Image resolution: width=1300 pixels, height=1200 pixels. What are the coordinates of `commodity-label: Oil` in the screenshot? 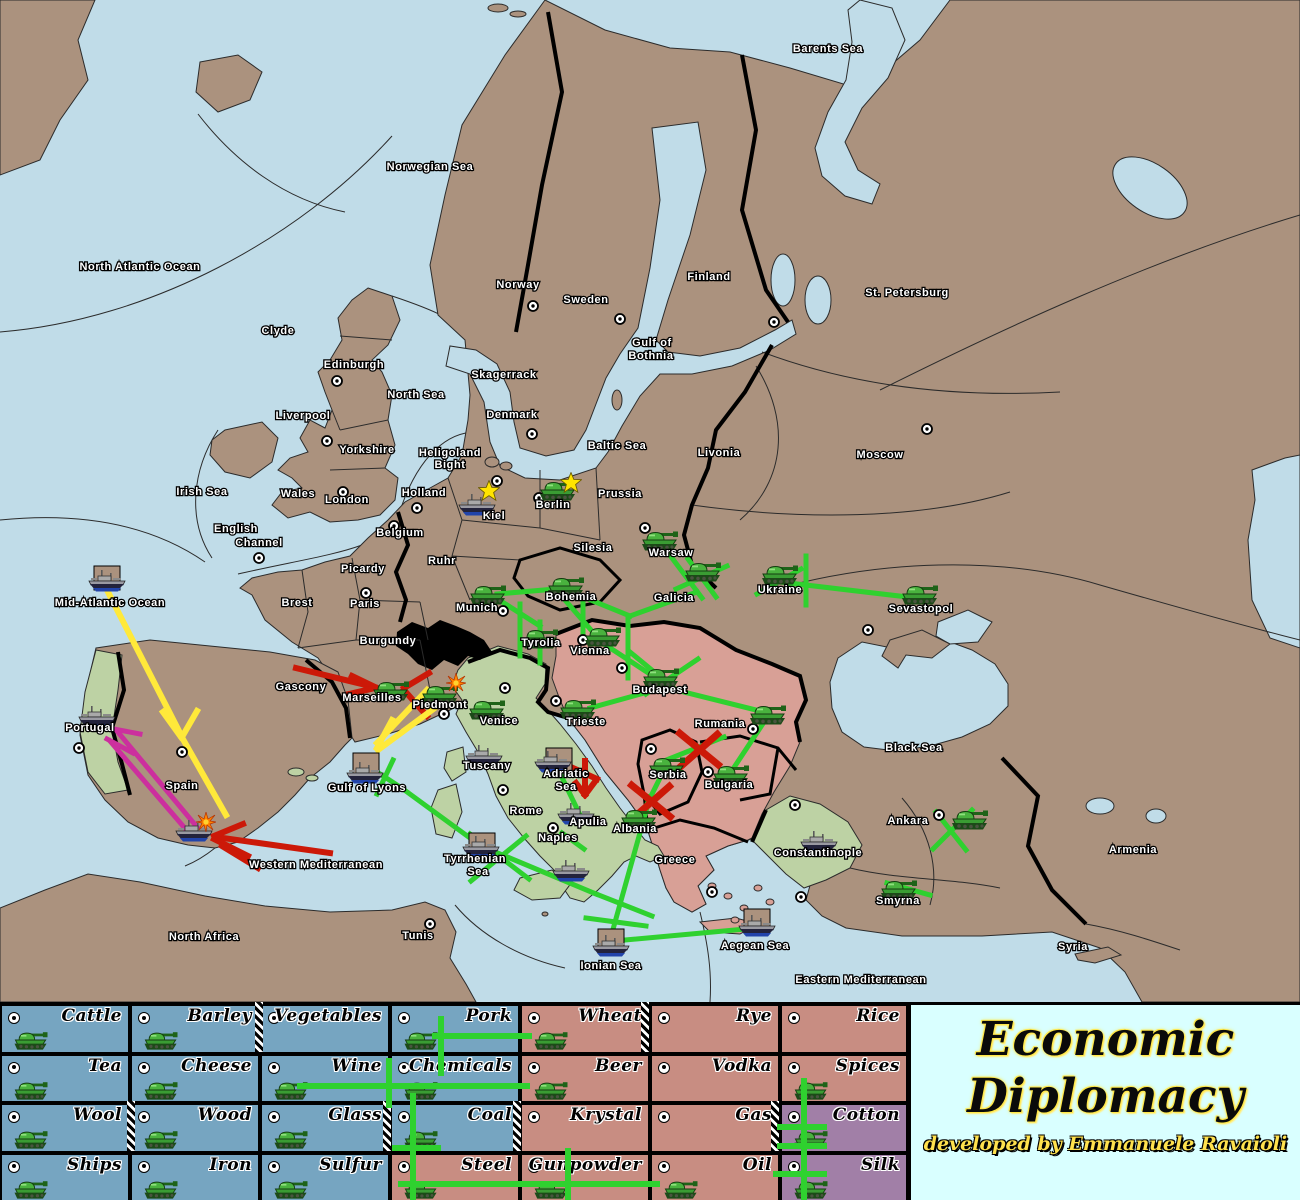 It's located at (757, 1164).